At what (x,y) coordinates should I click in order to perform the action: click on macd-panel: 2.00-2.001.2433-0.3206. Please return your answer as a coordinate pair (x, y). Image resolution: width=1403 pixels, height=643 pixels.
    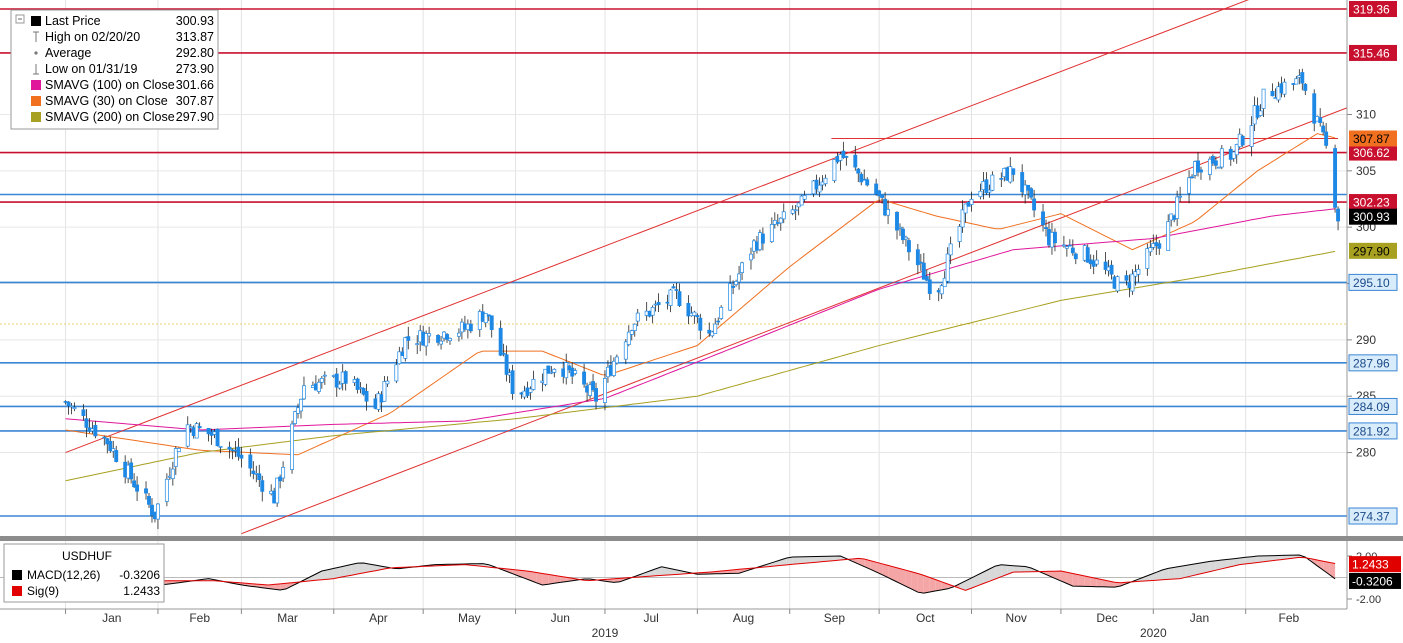
    Looking at the image, I should click on (700, 575).